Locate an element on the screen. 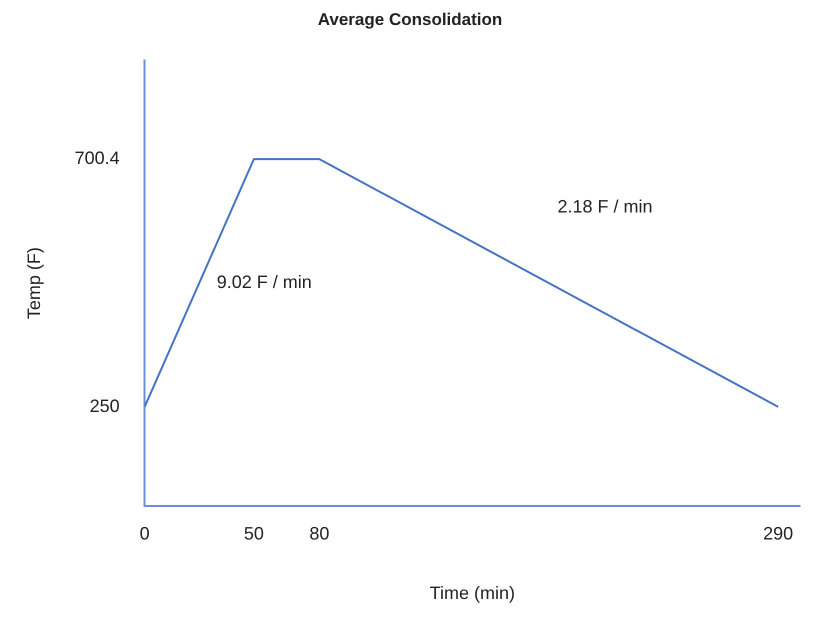 The image size is (830, 619). y-tick-label: 700.4 is located at coordinates (97, 158).